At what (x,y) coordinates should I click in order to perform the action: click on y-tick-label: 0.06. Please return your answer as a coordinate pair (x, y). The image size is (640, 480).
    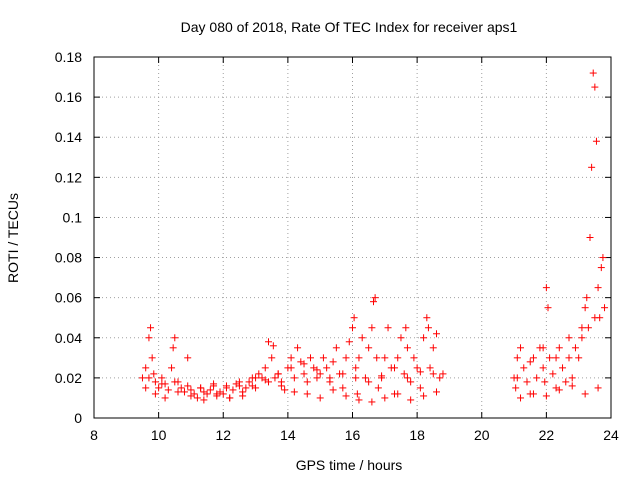
    Looking at the image, I should click on (68, 298).